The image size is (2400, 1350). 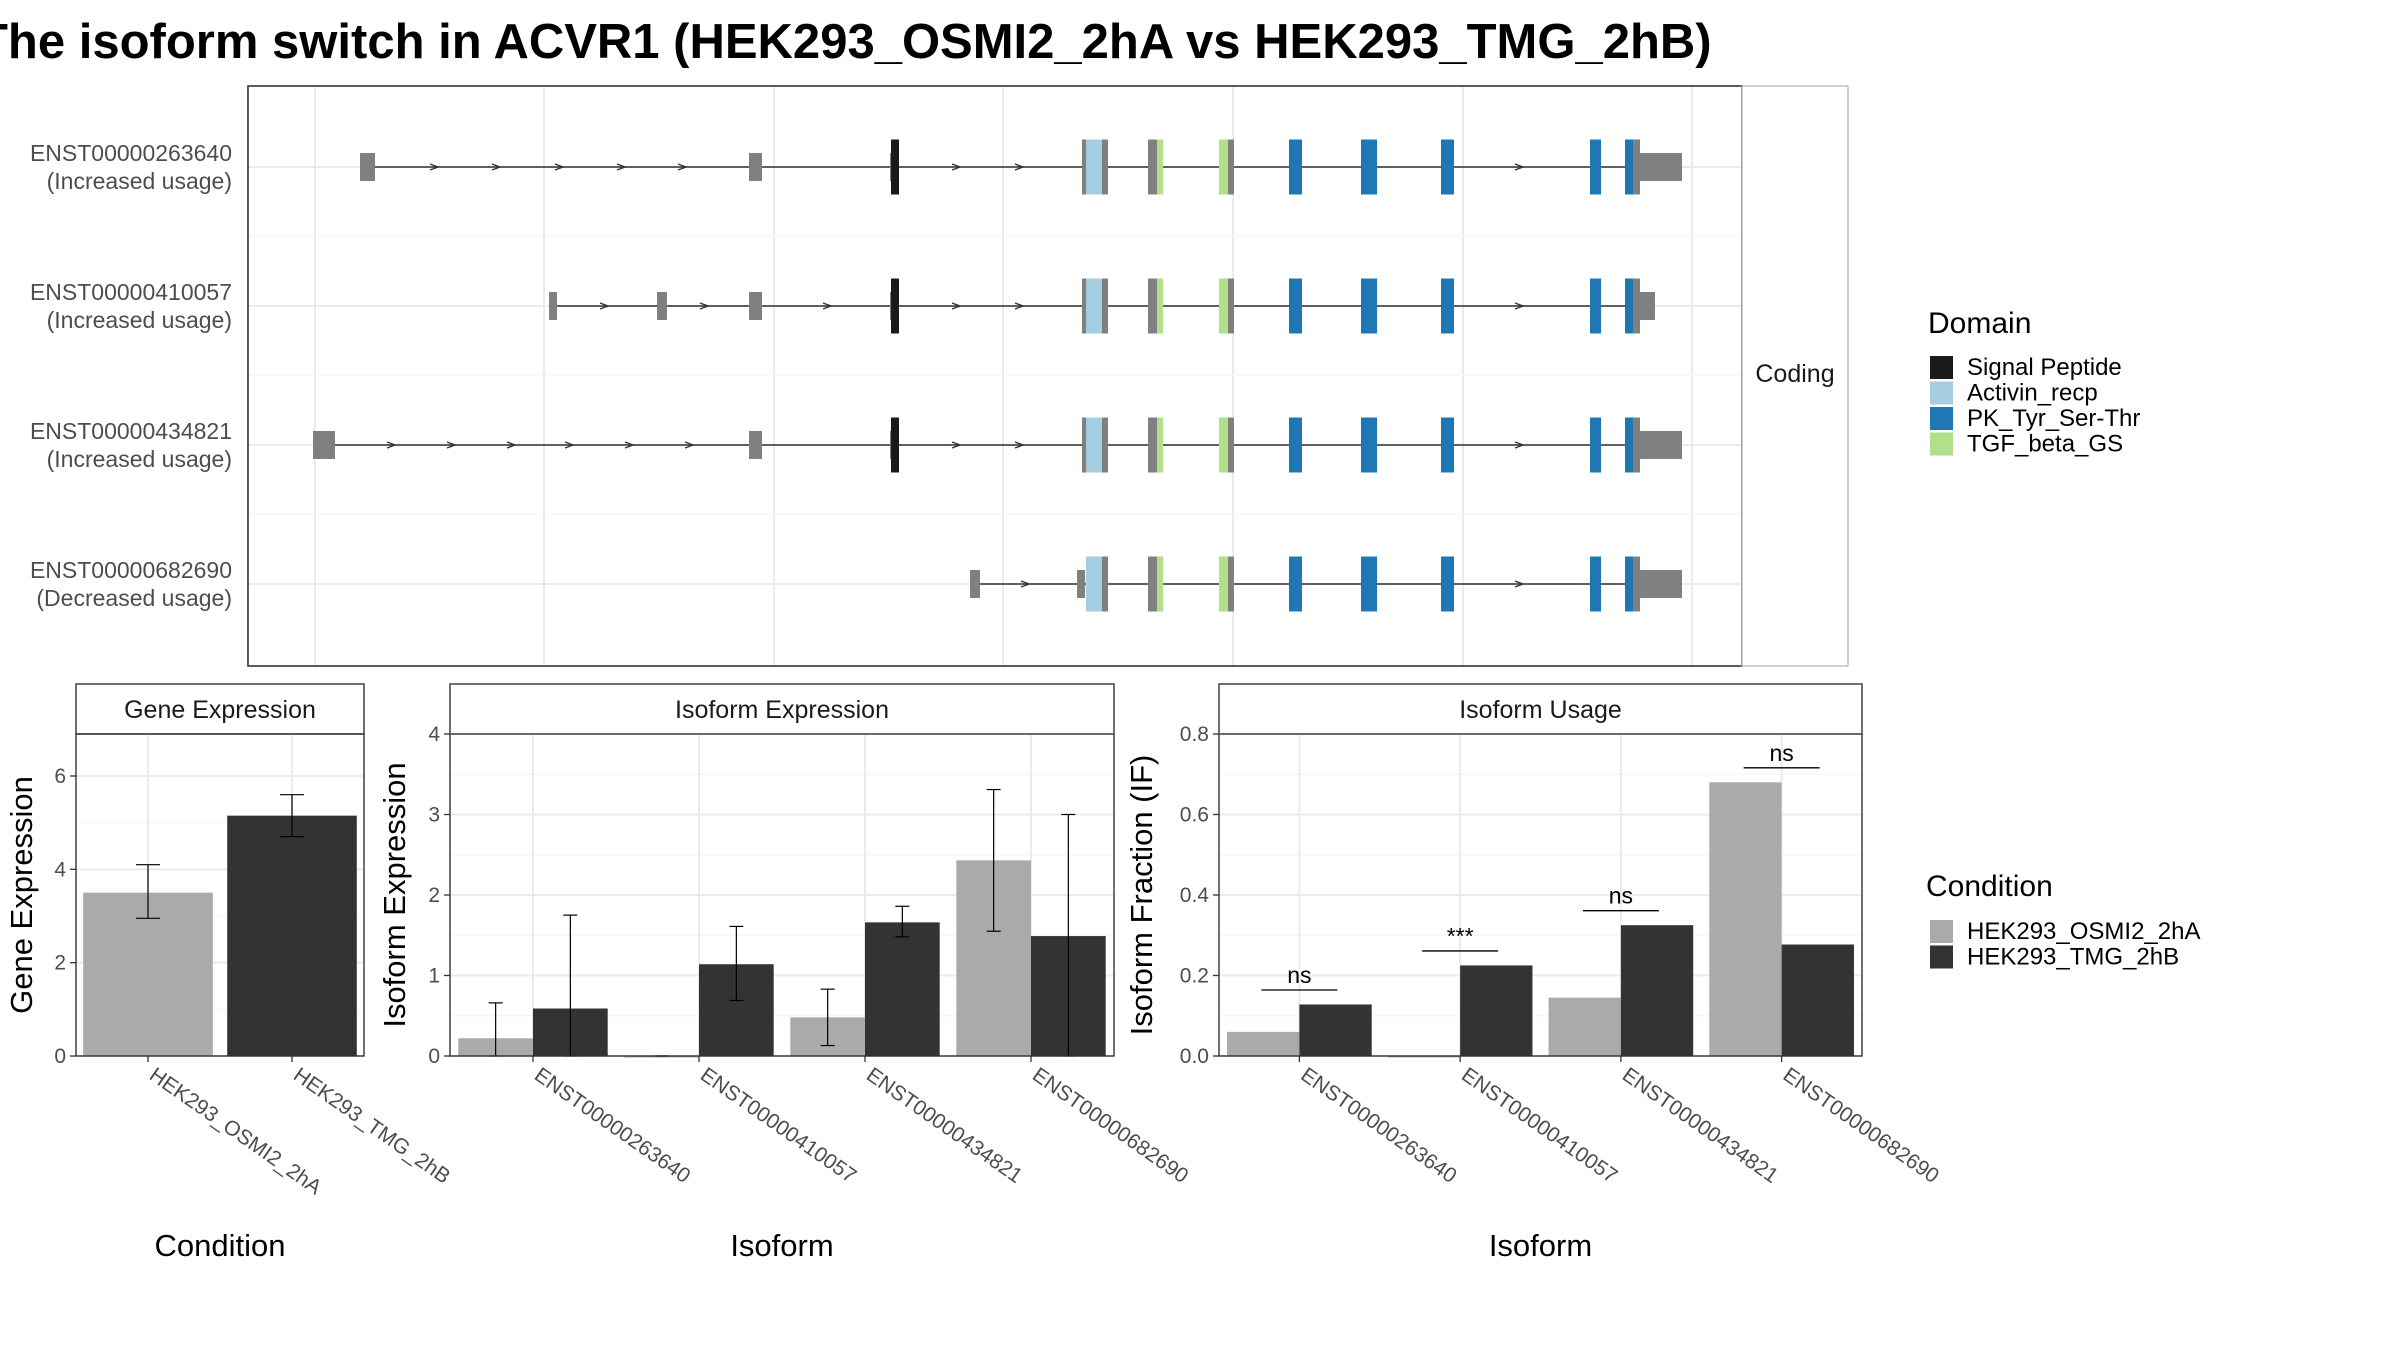 I want to click on condition-legend-swatch, so click(x=1941, y=957).